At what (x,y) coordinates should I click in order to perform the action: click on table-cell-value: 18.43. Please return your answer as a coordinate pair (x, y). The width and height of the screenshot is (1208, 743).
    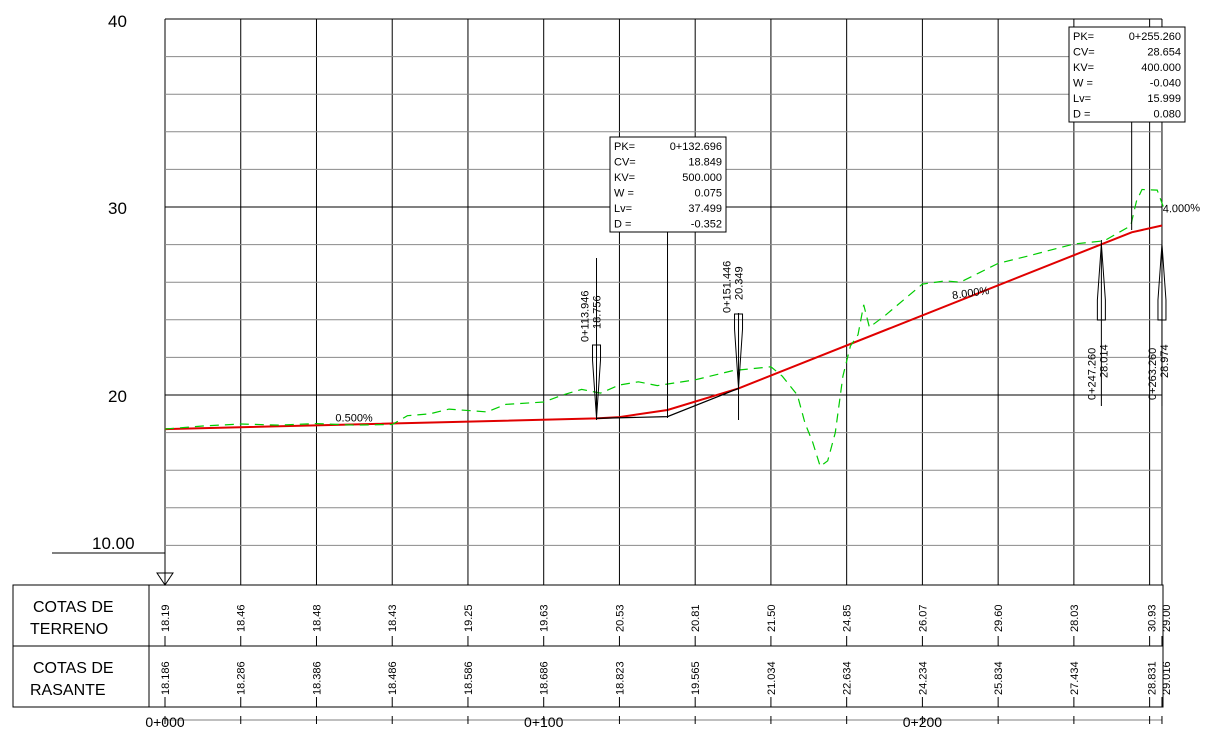
    Looking at the image, I should click on (393, 618).